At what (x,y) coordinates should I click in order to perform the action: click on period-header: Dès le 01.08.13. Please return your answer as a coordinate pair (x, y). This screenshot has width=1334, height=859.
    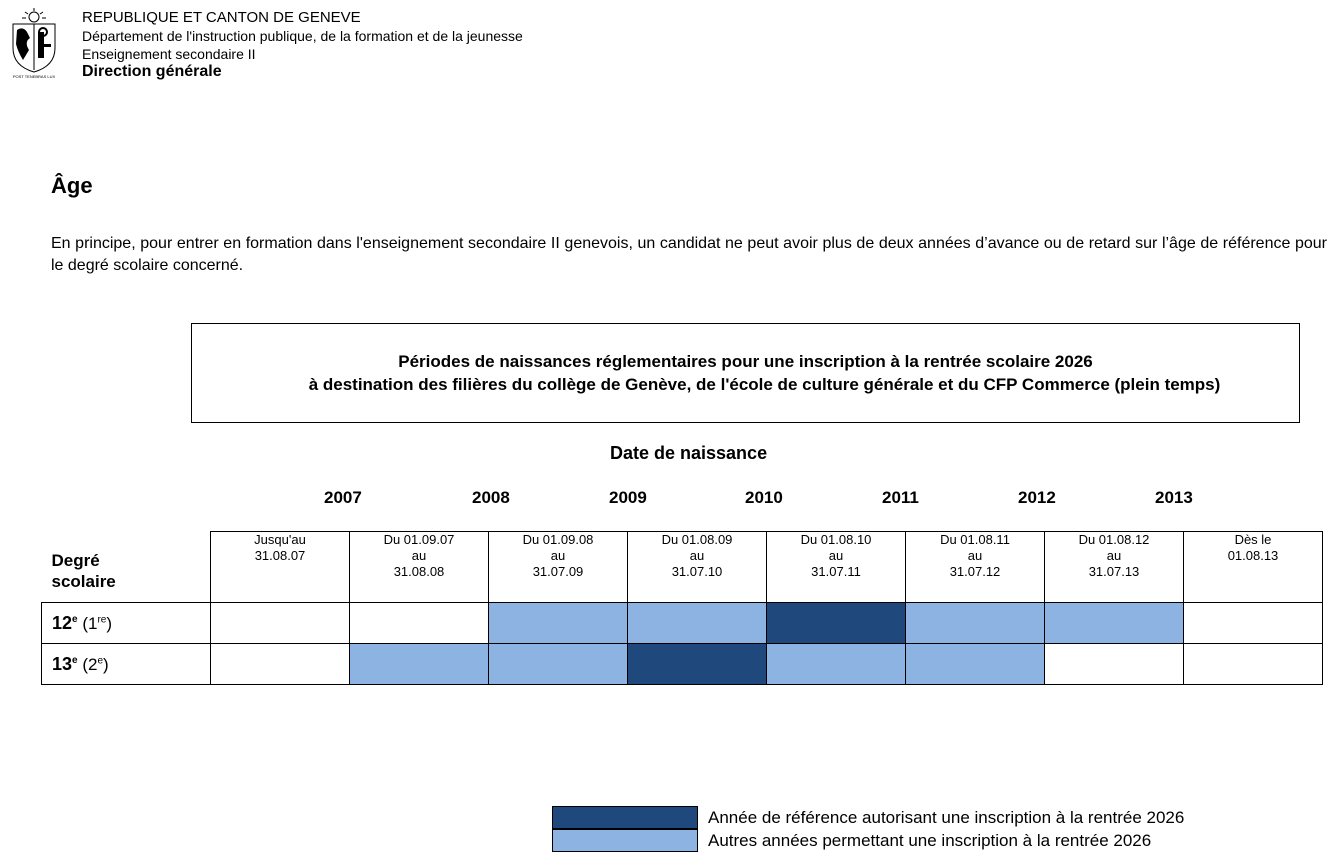
    Looking at the image, I should click on (1253, 567).